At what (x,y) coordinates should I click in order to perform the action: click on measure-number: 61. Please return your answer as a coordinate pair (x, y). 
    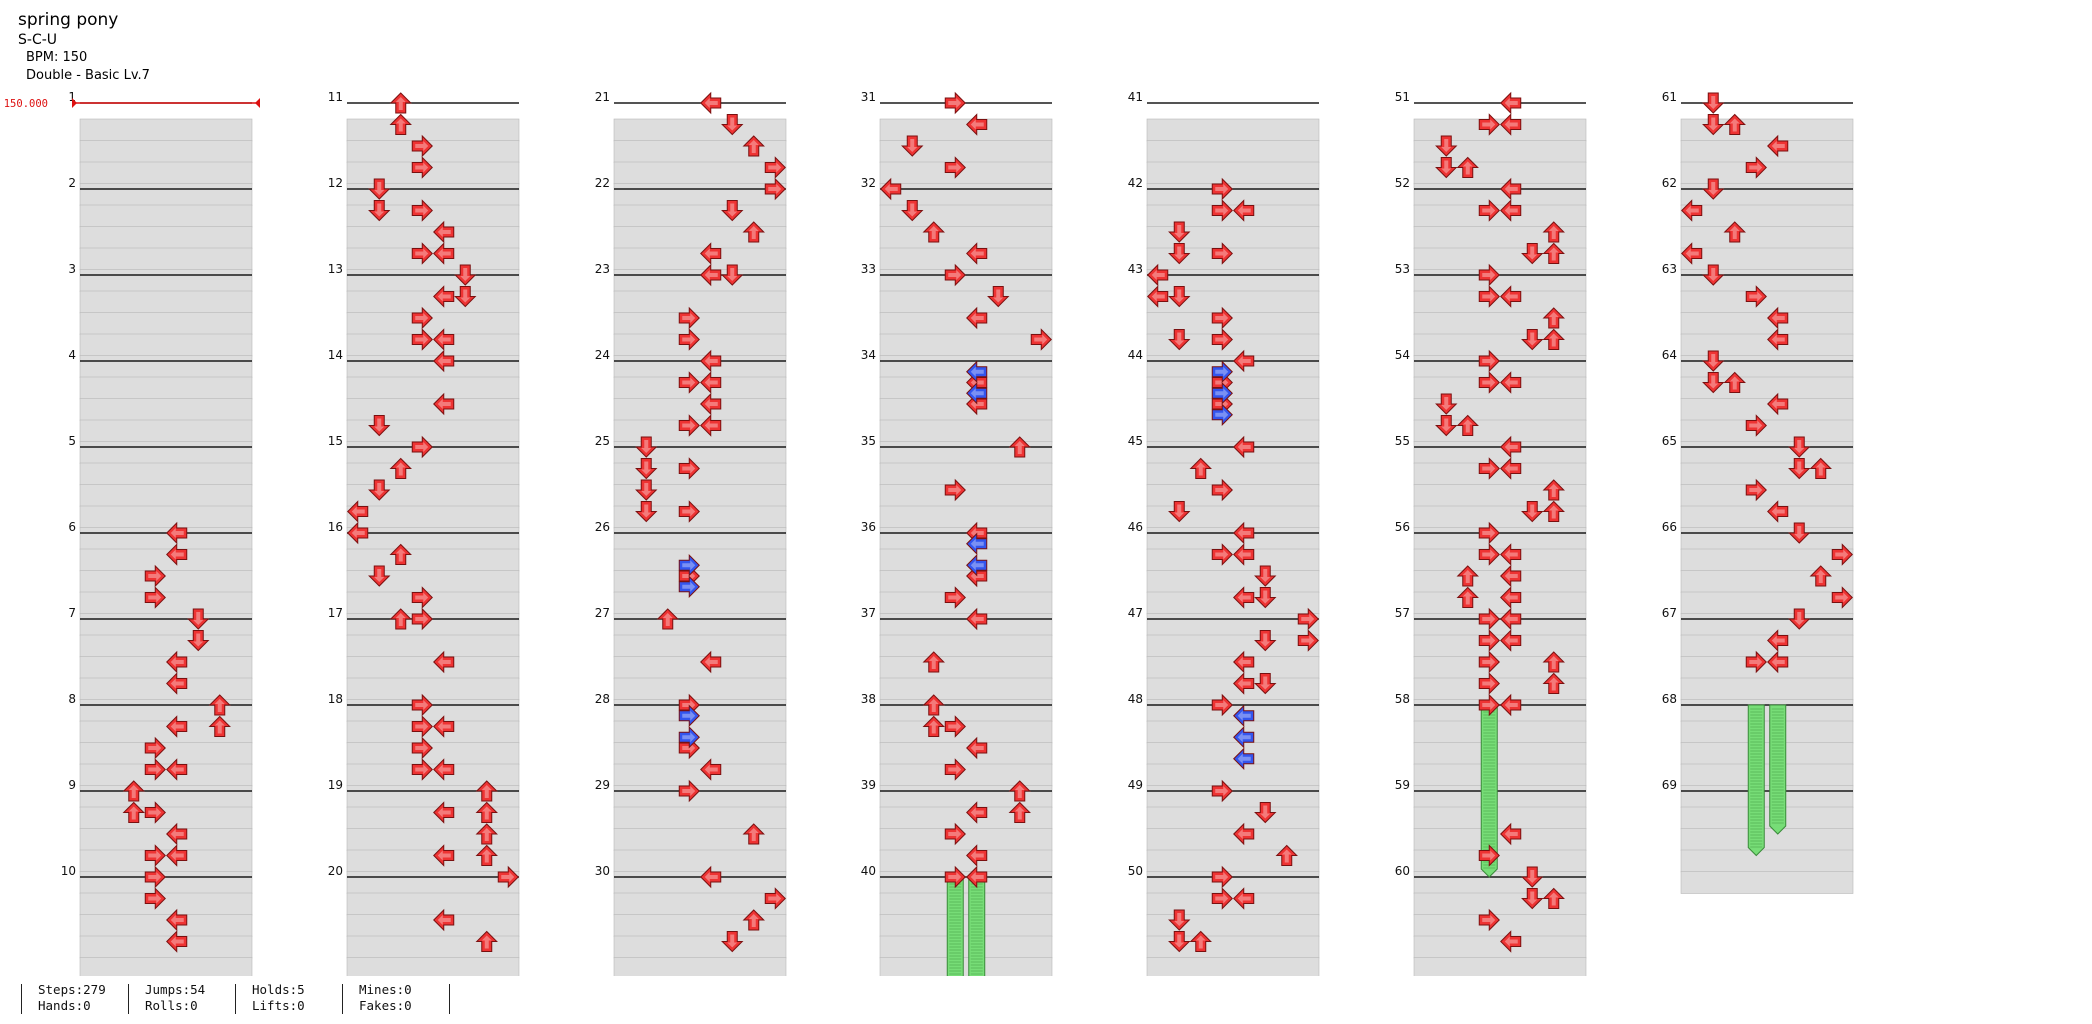
    Looking at the image, I should click on (1669, 97).